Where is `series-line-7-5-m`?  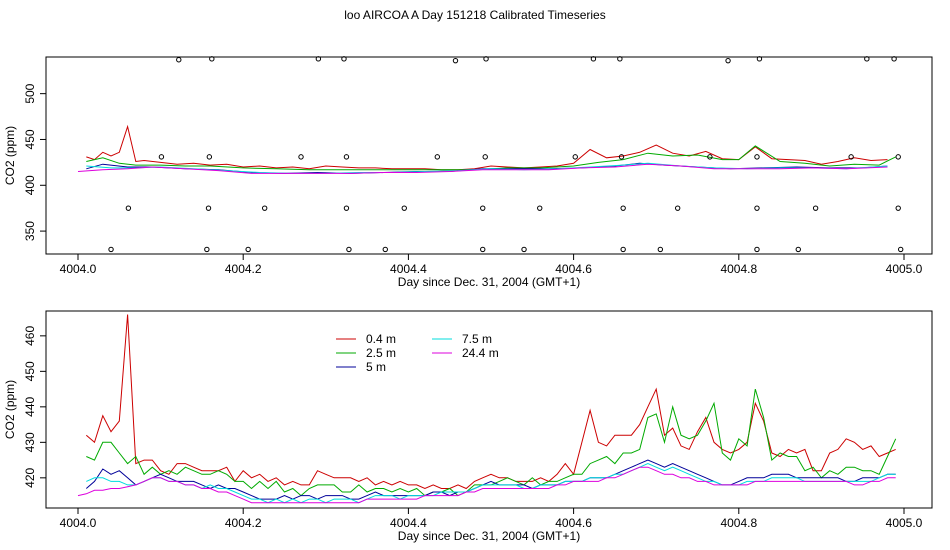 series-line-7-5-m is located at coordinates (491, 483).